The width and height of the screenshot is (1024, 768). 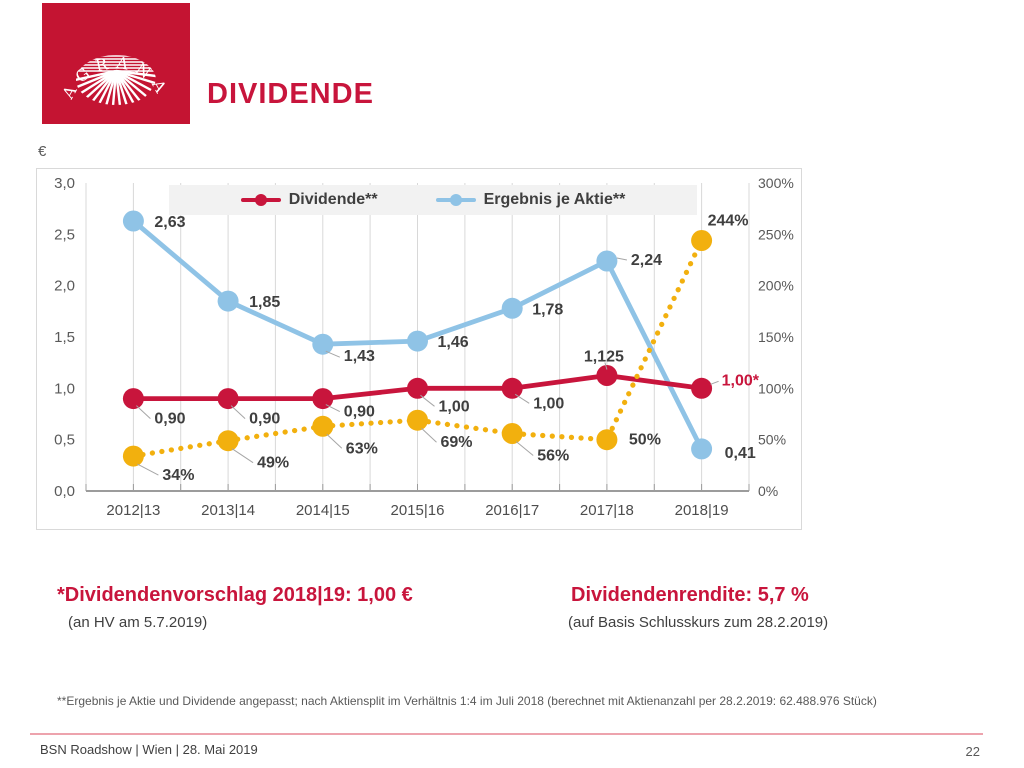 What do you see at coordinates (607, 510) in the screenshot?
I see `svg-text: 2017|18` at bounding box center [607, 510].